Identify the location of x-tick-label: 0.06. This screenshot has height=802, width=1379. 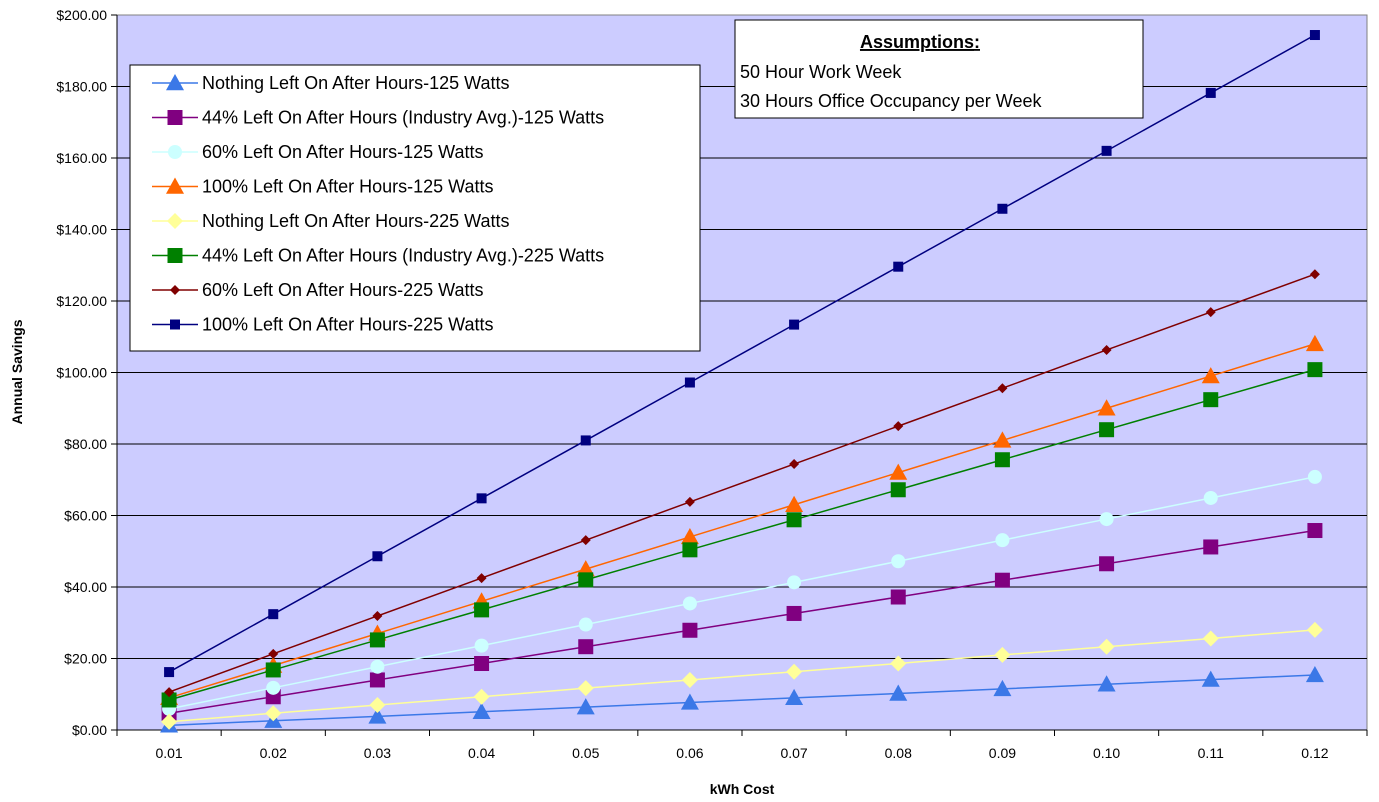
(689, 753).